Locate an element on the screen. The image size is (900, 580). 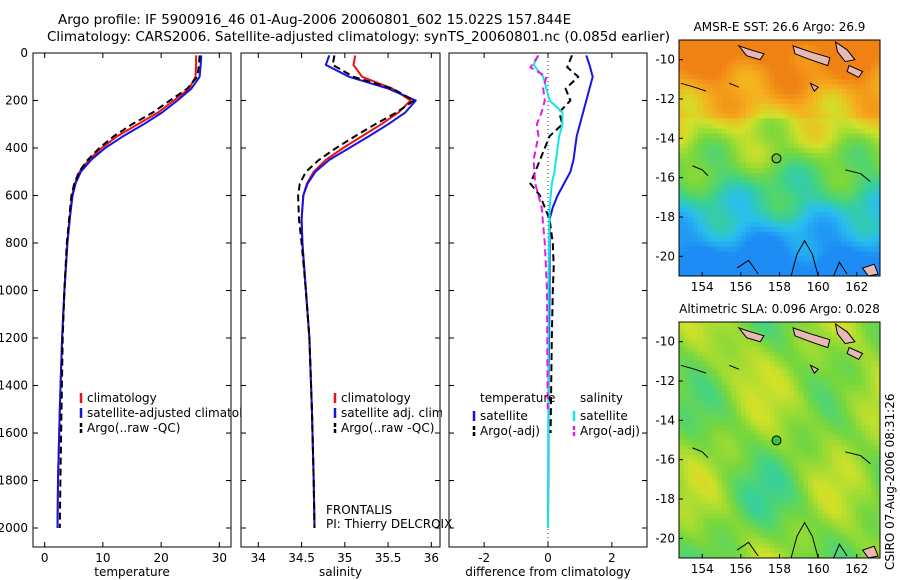
coastline is located at coordinates (811, 338).